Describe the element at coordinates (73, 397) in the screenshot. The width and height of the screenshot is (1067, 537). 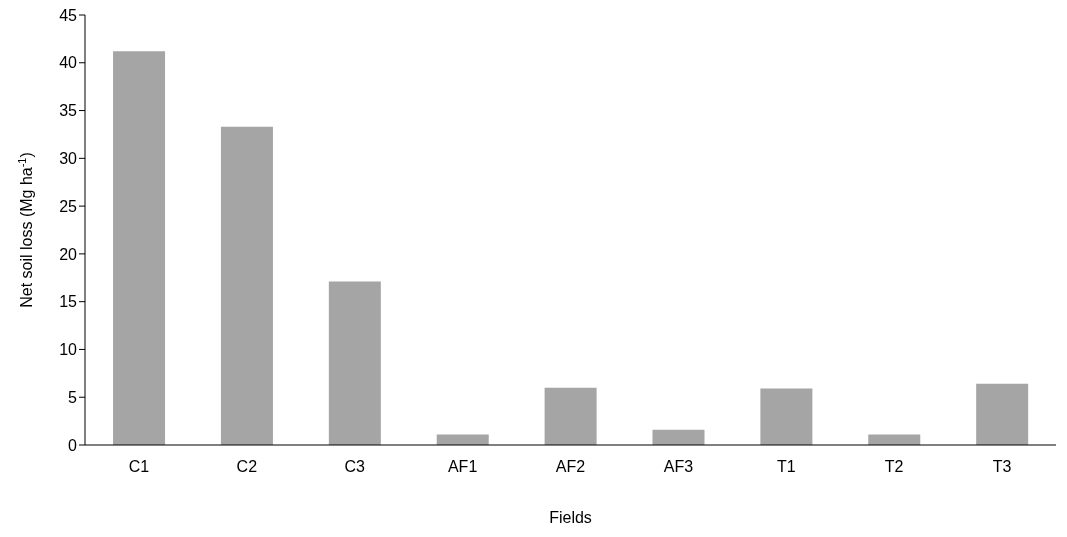
I see `y-tick-label: 5` at that location.